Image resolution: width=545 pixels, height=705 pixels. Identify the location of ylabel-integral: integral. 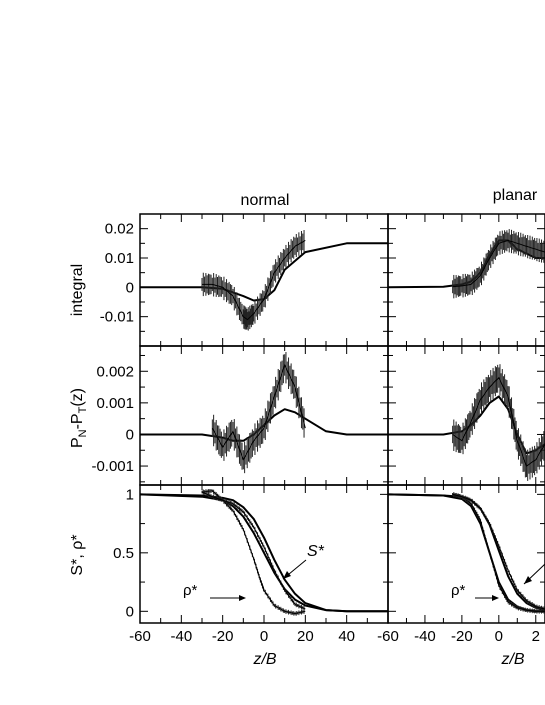
(77, 290).